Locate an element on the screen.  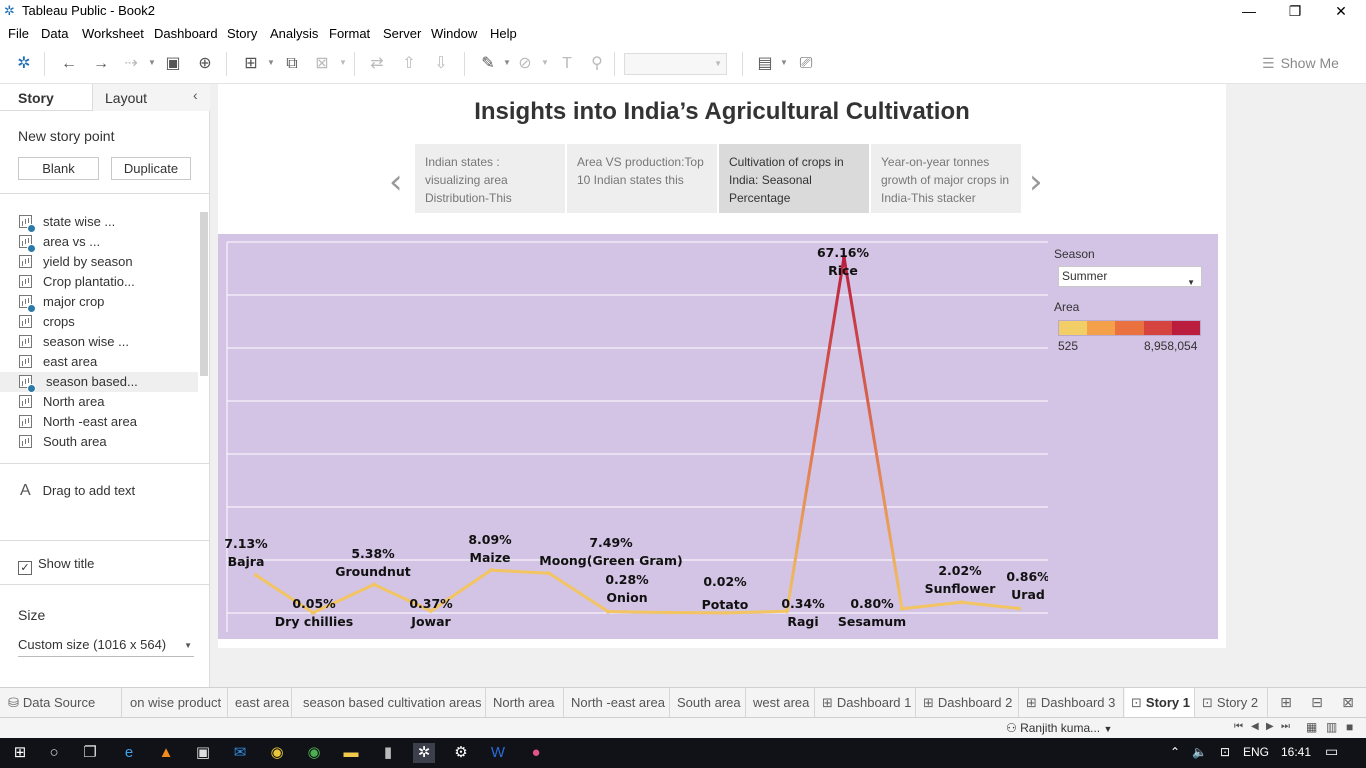
user-menu: ⚇ Ranjith kuma... ▼ is located at coordinates (1059, 728).